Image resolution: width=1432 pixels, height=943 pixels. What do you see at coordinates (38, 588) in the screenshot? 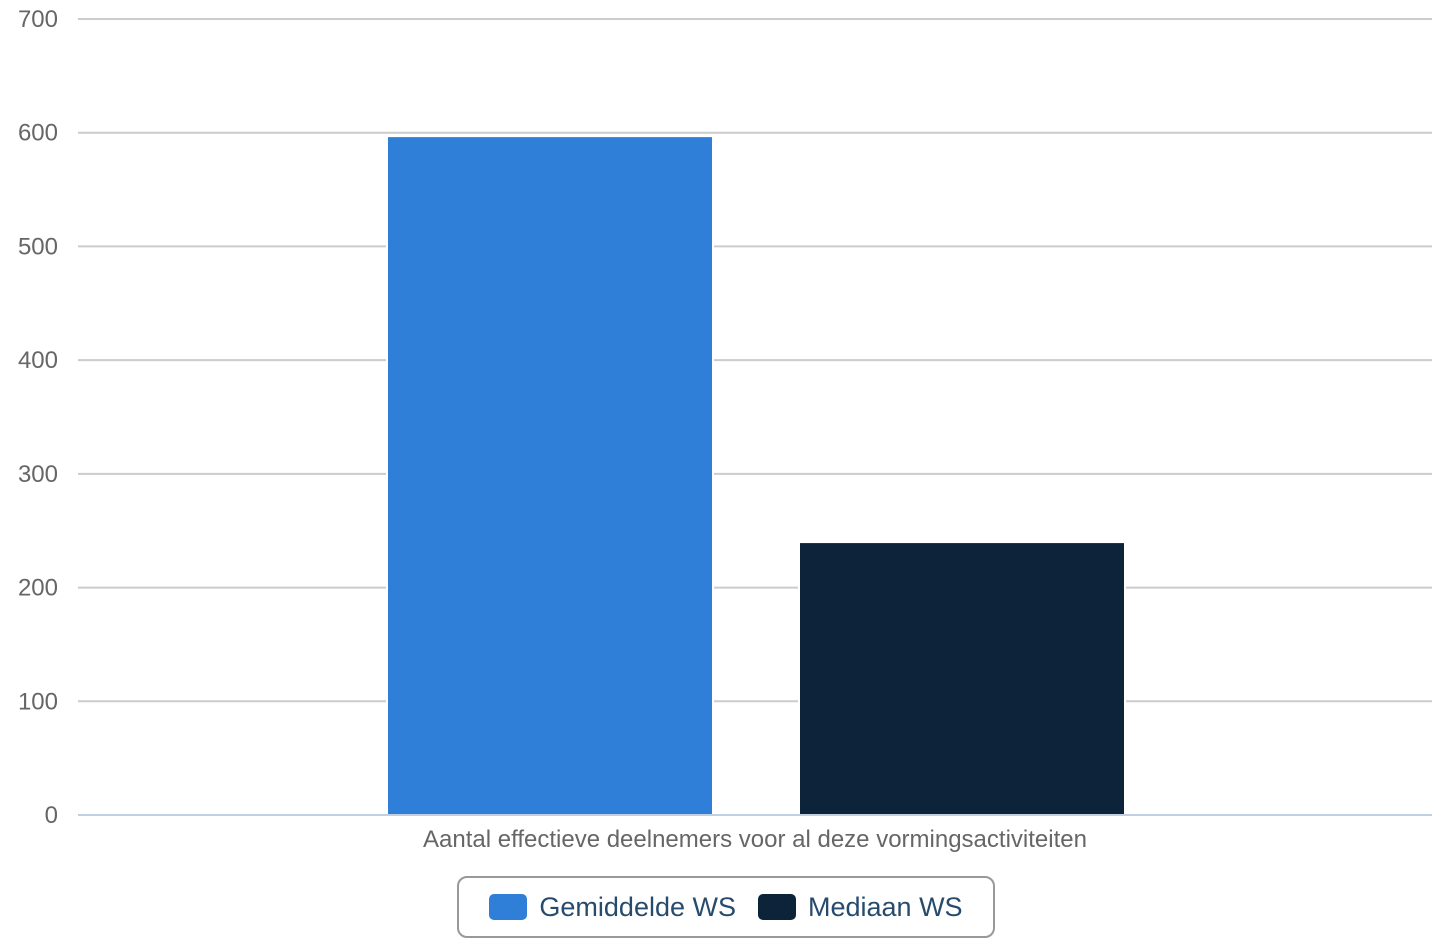
I see `y-tick-label: 200` at bounding box center [38, 588].